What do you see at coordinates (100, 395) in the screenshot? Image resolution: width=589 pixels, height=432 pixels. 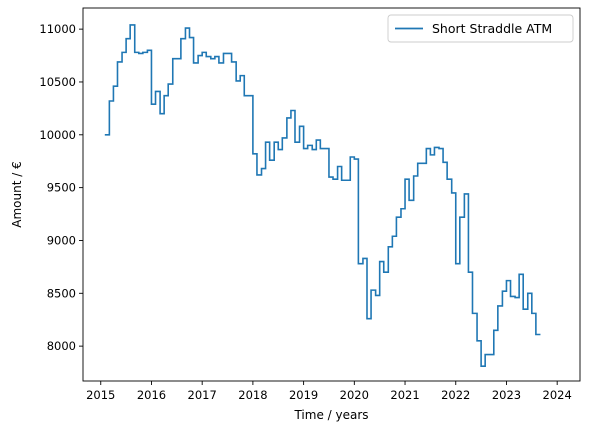 I see `x-tick-label: 2015` at bounding box center [100, 395].